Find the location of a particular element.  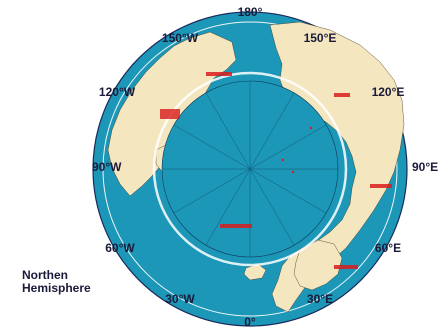

north-pole-marker is located at coordinates (283, 160).